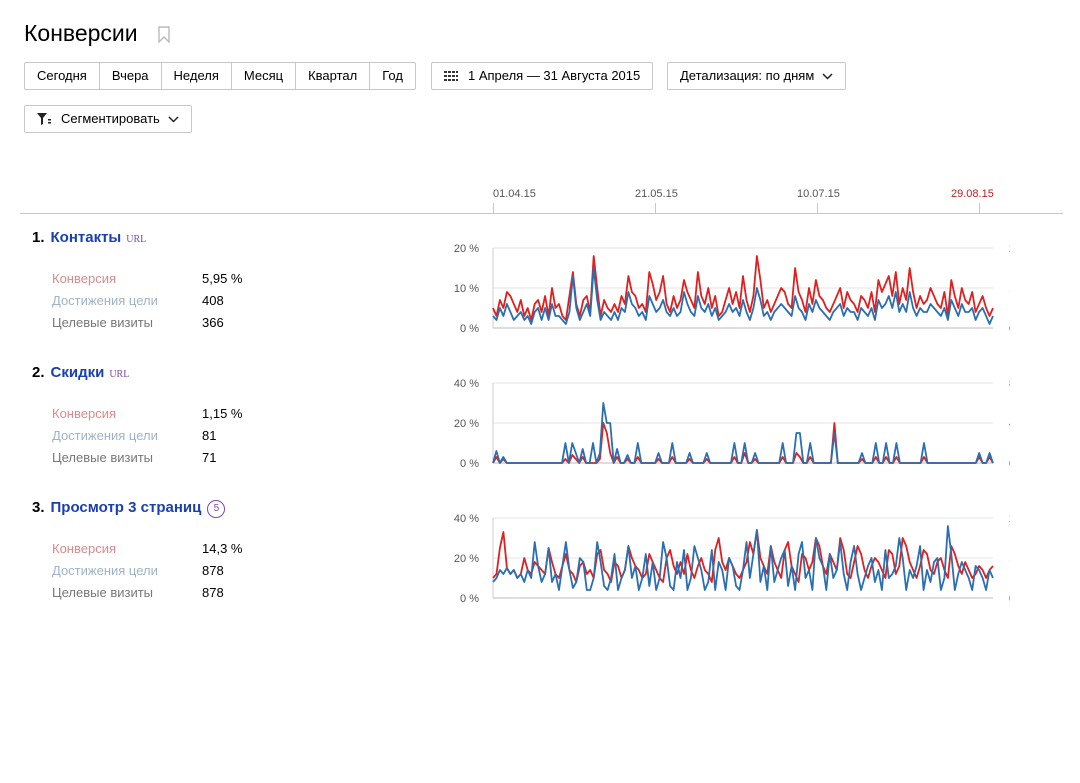  I want to click on period-selector: Сегодня Вчера Неделя Месяц Квартал Год, so click(220, 76).